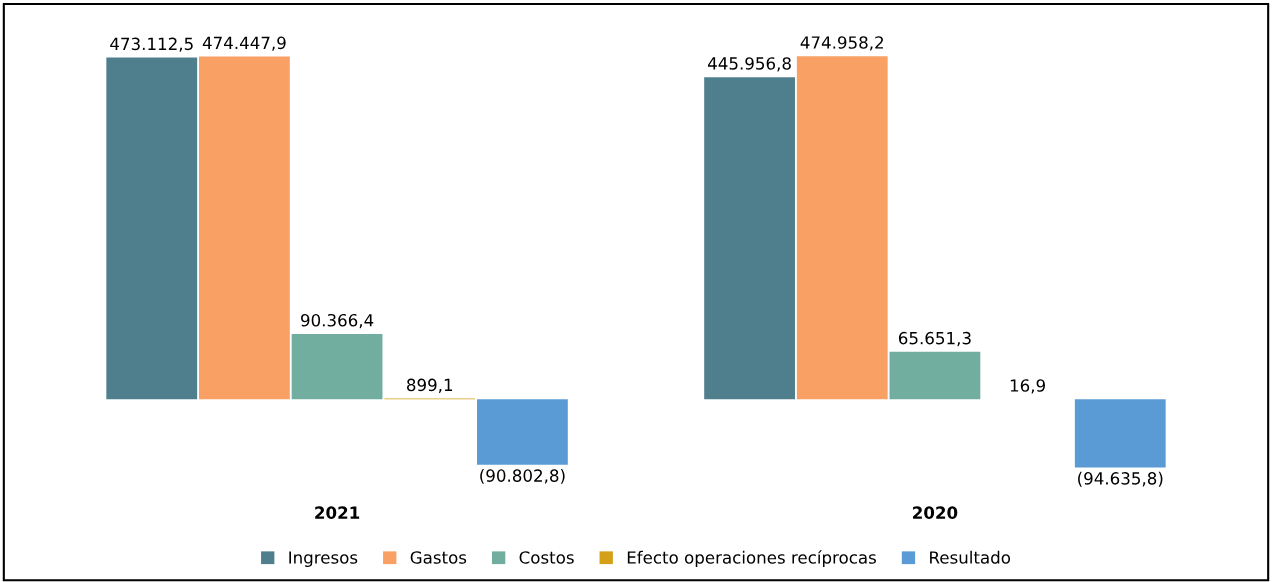  Describe the element at coordinates (323, 559) in the screenshot. I see `legend-label: Ingresos` at that location.